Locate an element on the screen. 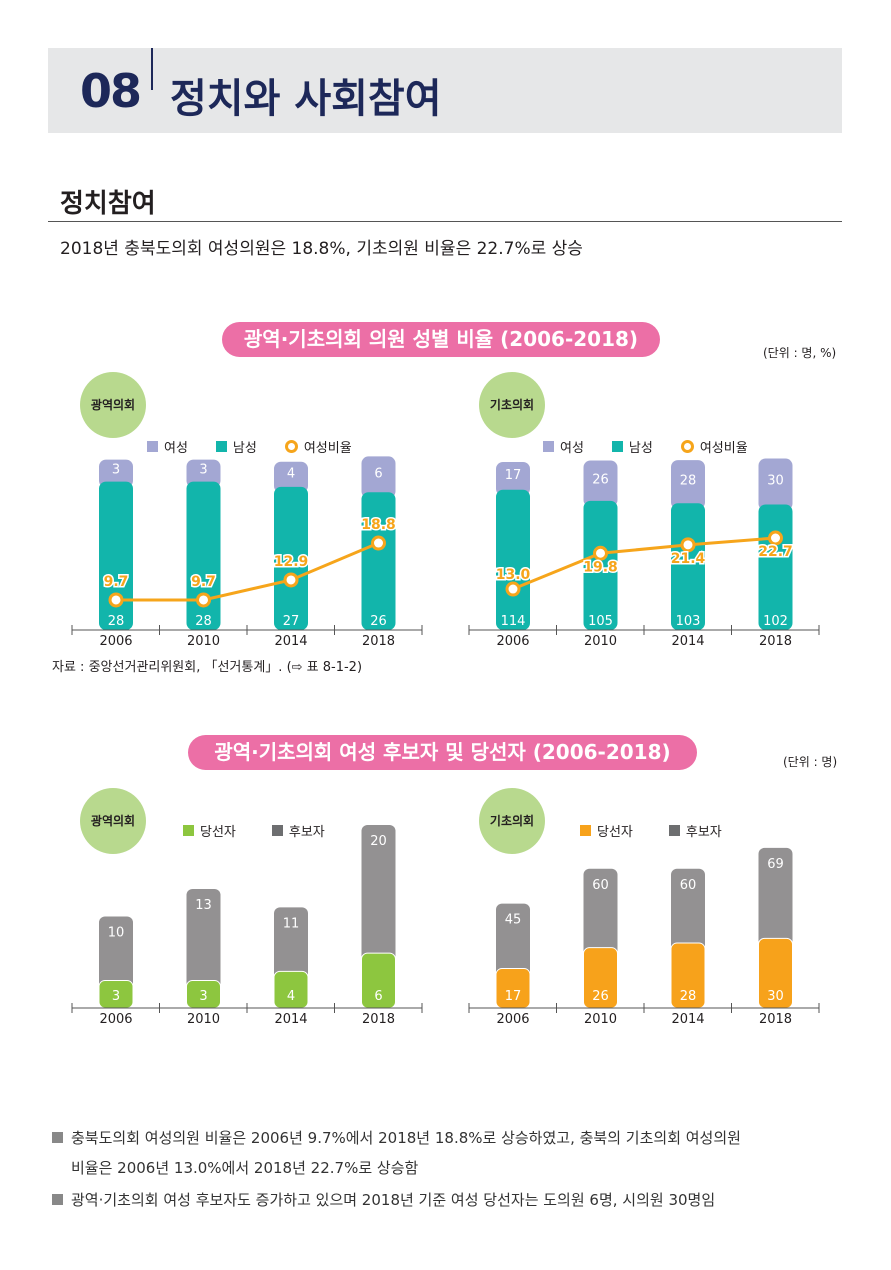 This screenshot has width=891, height=1270. bullet-icon is located at coordinates (57, 1199).